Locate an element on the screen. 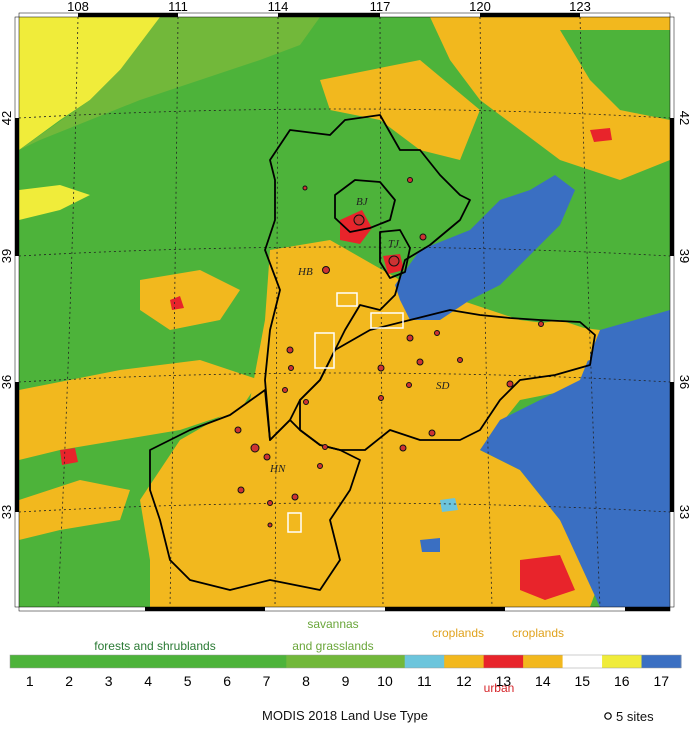 The height and width of the screenshot is (729, 691). province-label-hb: HB is located at coordinates (305, 272).